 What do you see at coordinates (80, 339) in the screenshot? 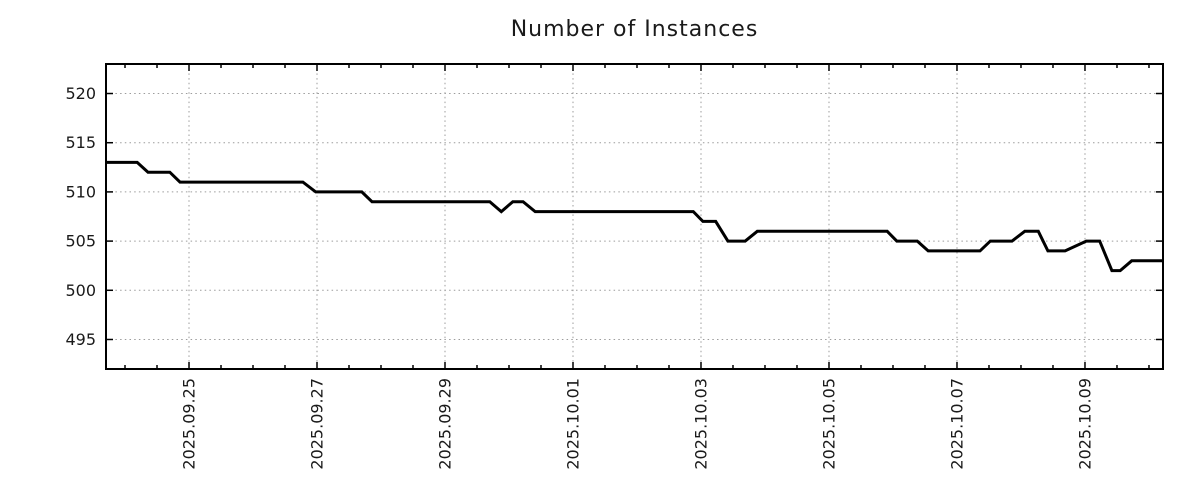
I see `y-tick-label: 495` at bounding box center [80, 339].